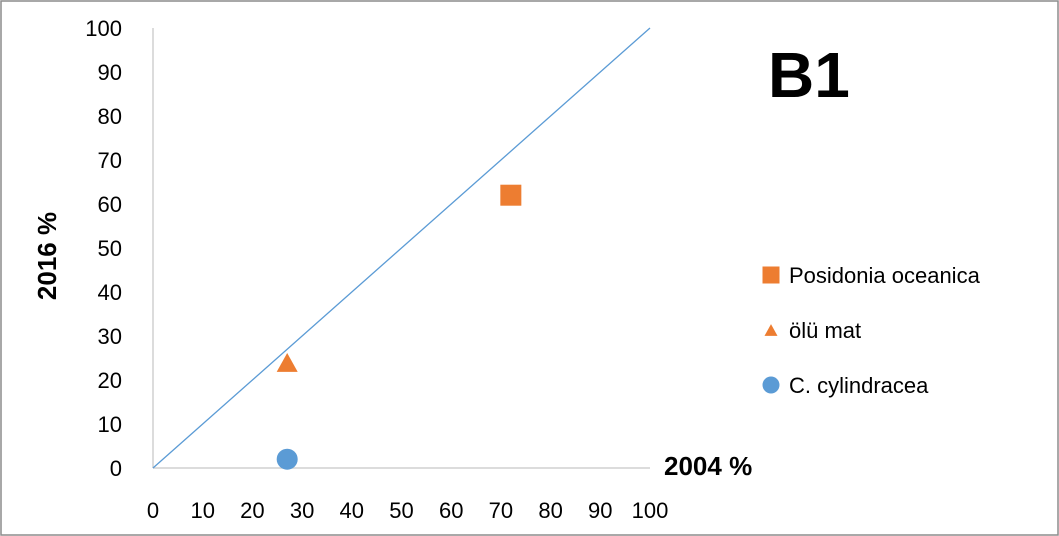 The image size is (1059, 536). I want to click on legend: Posidonia oceanica ölü mat C. cylindracea, so click(871, 330).